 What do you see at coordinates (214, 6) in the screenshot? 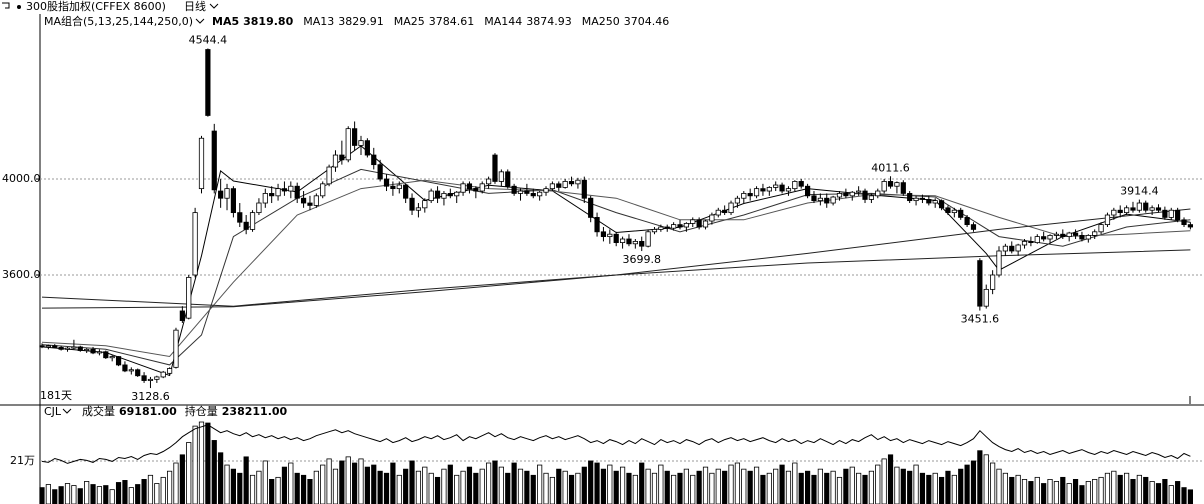
I see `period-chevron` at bounding box center [214, 6].